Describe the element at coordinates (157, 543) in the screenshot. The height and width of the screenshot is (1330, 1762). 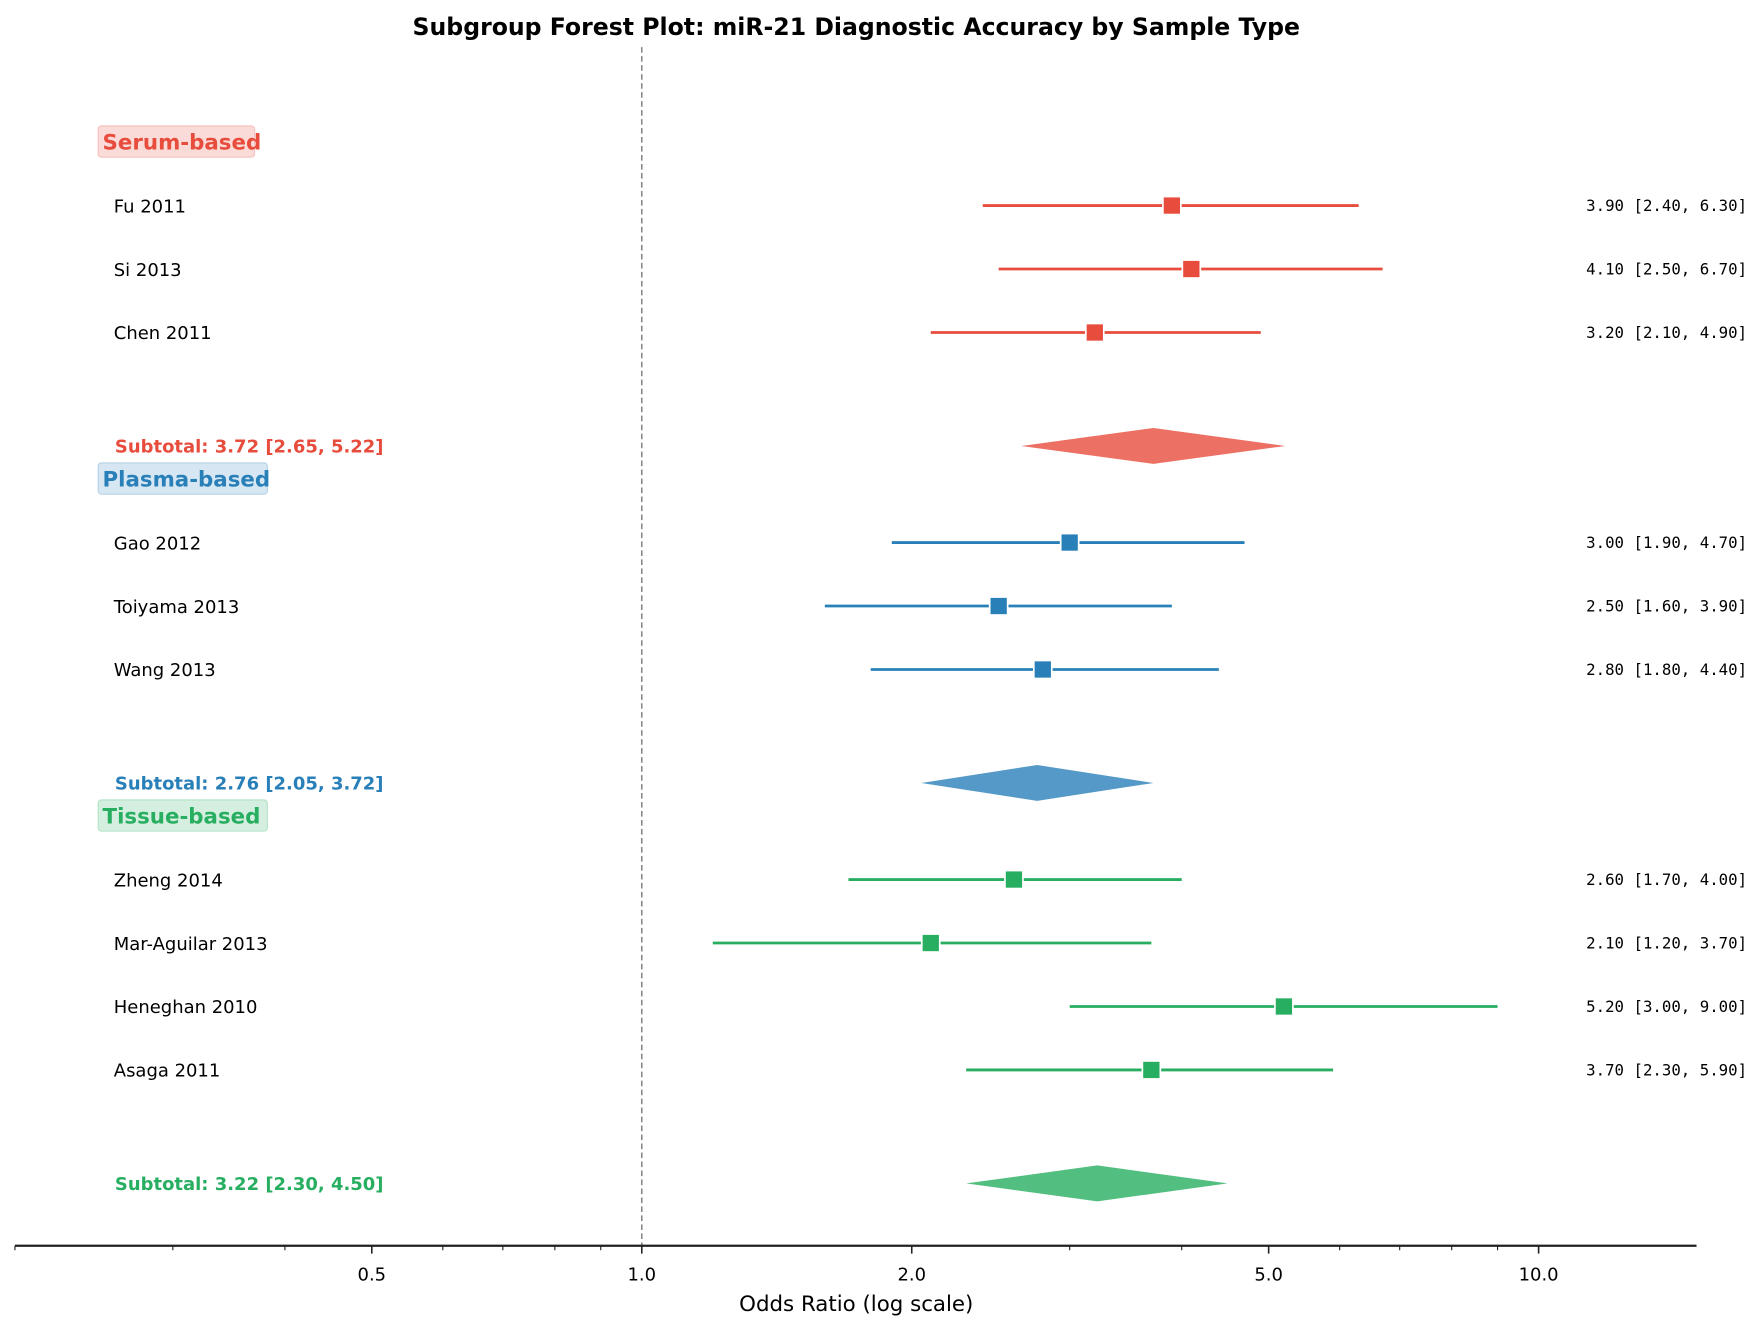
I see `study-label: Gao 2012` at that location.